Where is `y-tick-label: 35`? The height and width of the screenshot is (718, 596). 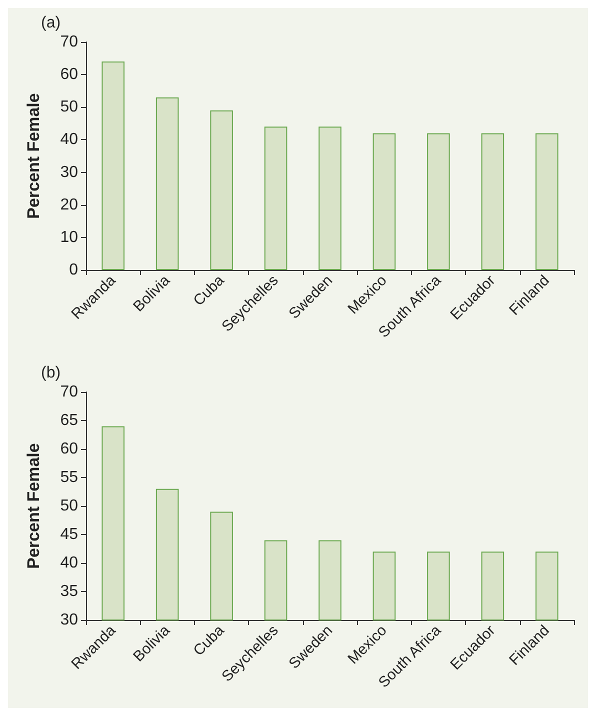
y-tick-label: 35 is located at coordinates (69, 591).